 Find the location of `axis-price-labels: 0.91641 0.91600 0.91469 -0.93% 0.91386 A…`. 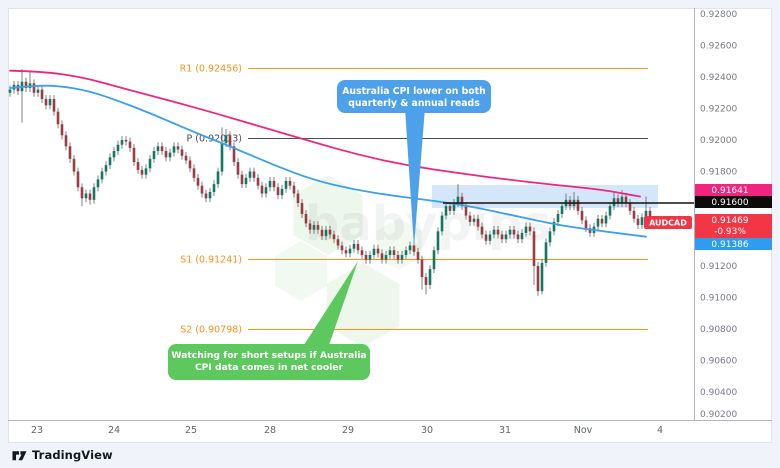

axis-price-labels: 0.91641 0.91600 0.91469 -0.93% 0.91386 A… is located at coordinates (708, 217).